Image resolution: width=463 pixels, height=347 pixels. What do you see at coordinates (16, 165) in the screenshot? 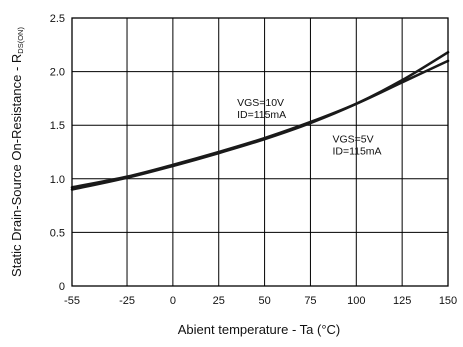
I see `y-axis-label-main: Static Drain-Source On-Resistance - R` at bounding box center [16, 165].